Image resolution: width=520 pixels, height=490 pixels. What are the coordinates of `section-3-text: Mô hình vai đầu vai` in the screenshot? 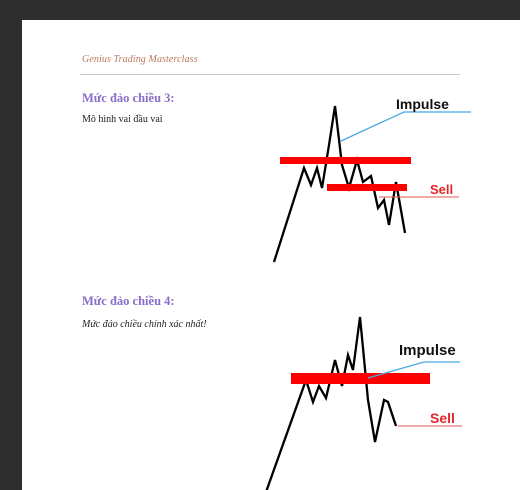 It's located at (122, 119).